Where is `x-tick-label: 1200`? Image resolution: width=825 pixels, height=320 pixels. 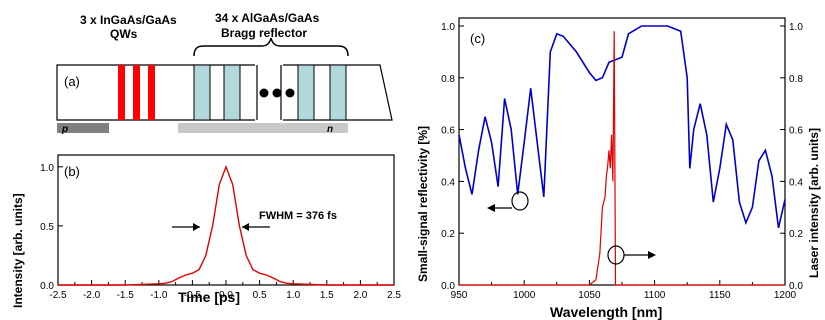
x-tick-label: 1200 is located at coordinates (785, 295).